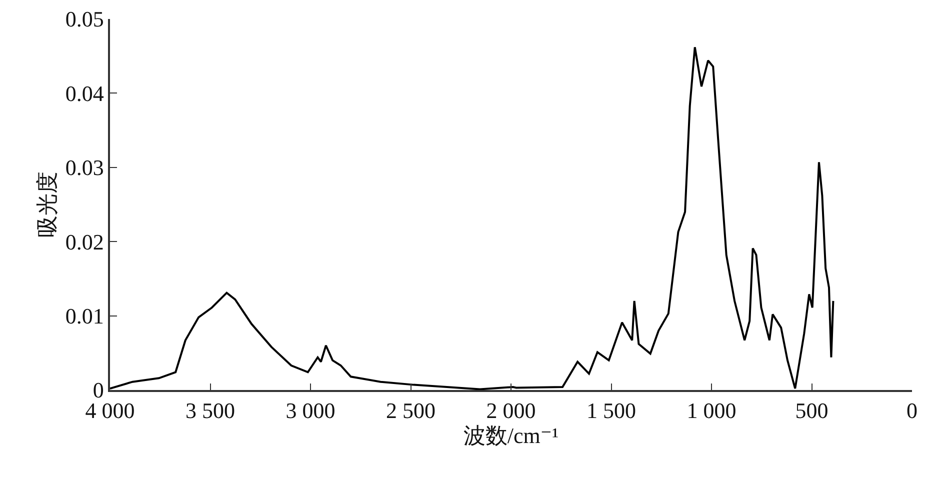 Image resolution: width=925 pixels, height=477 pixels. What do you see at coordinates (411, 411) in the screenshot?
I see `x-tick-label: 2 500` at bounding box center [411, 411].